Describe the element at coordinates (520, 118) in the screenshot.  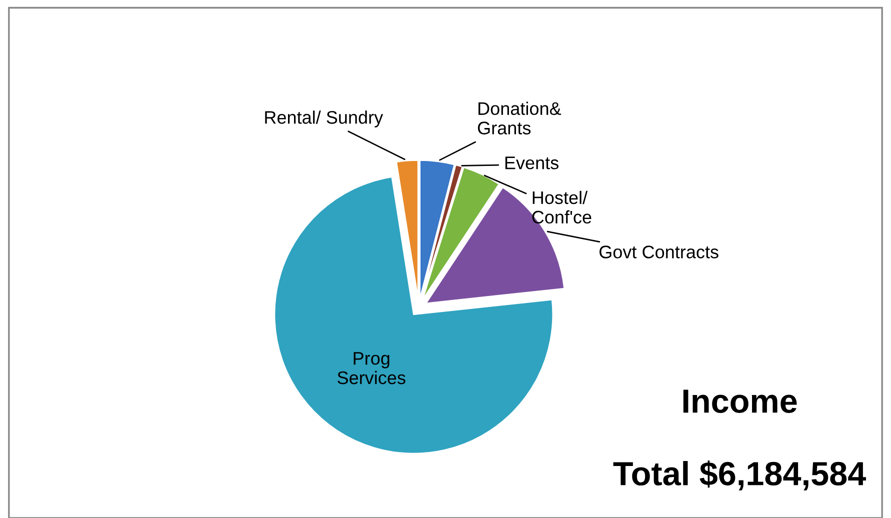
I see `slice-label: Donation& Grants` at that location.